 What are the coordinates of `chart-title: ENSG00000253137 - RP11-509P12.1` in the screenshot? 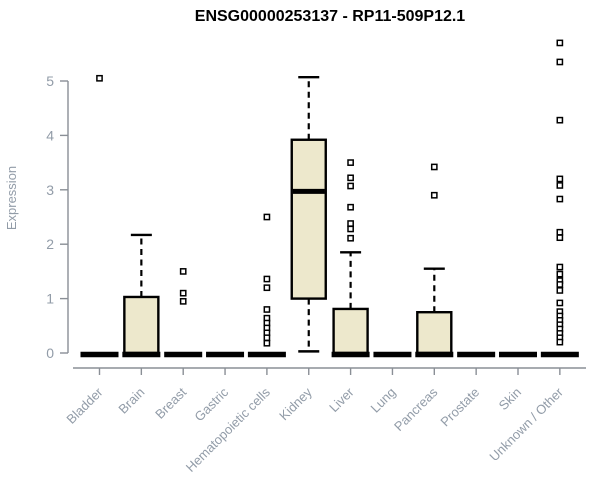 It's located at (330, 16).